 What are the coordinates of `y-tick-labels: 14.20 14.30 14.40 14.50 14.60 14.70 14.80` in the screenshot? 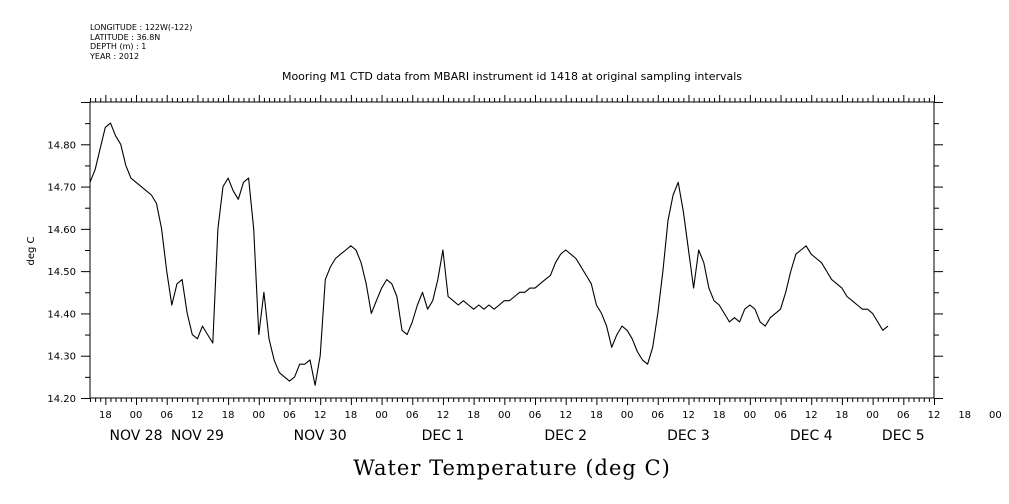 It's located at (61, 272).